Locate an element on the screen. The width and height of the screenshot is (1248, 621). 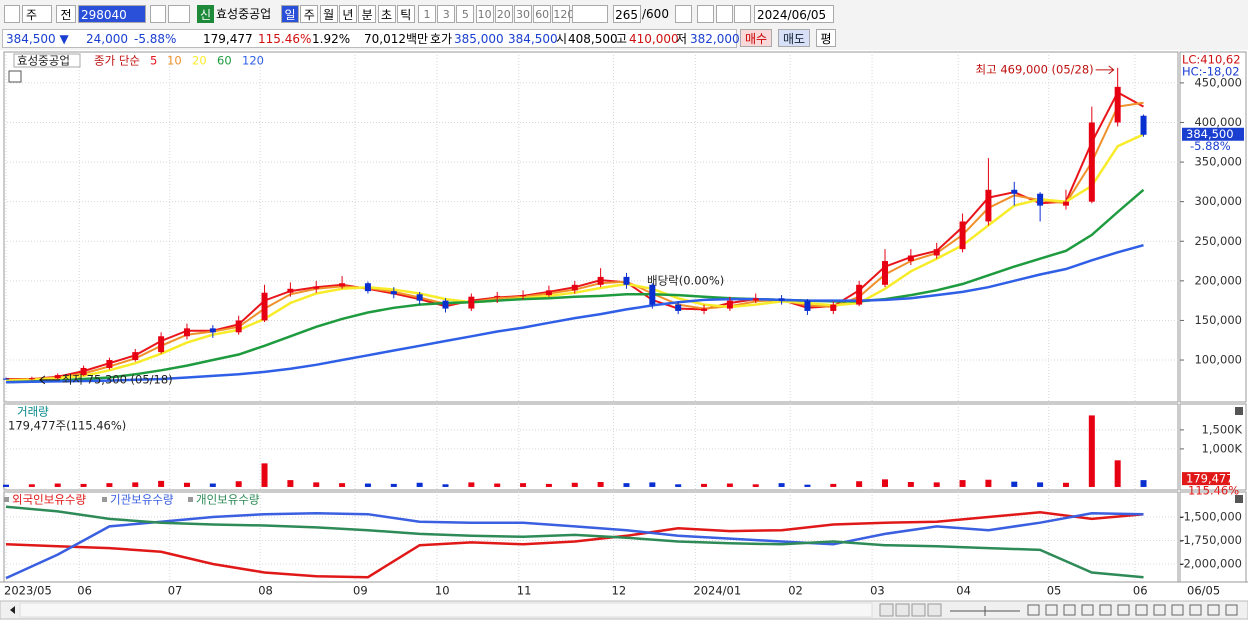
period-button: 분 is located at coordinates (367, 14).